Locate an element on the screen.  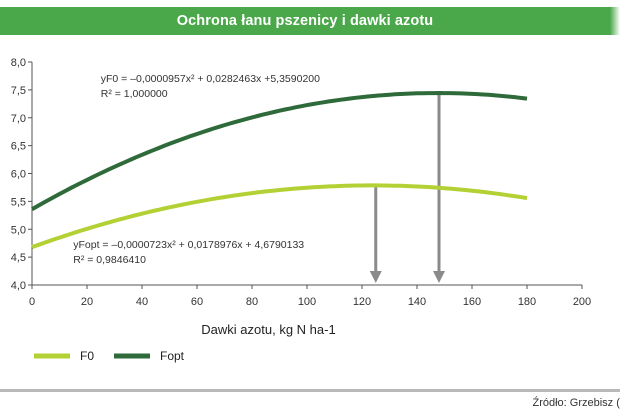
x-tick-label: 60 is located at coordinates (197, 302).